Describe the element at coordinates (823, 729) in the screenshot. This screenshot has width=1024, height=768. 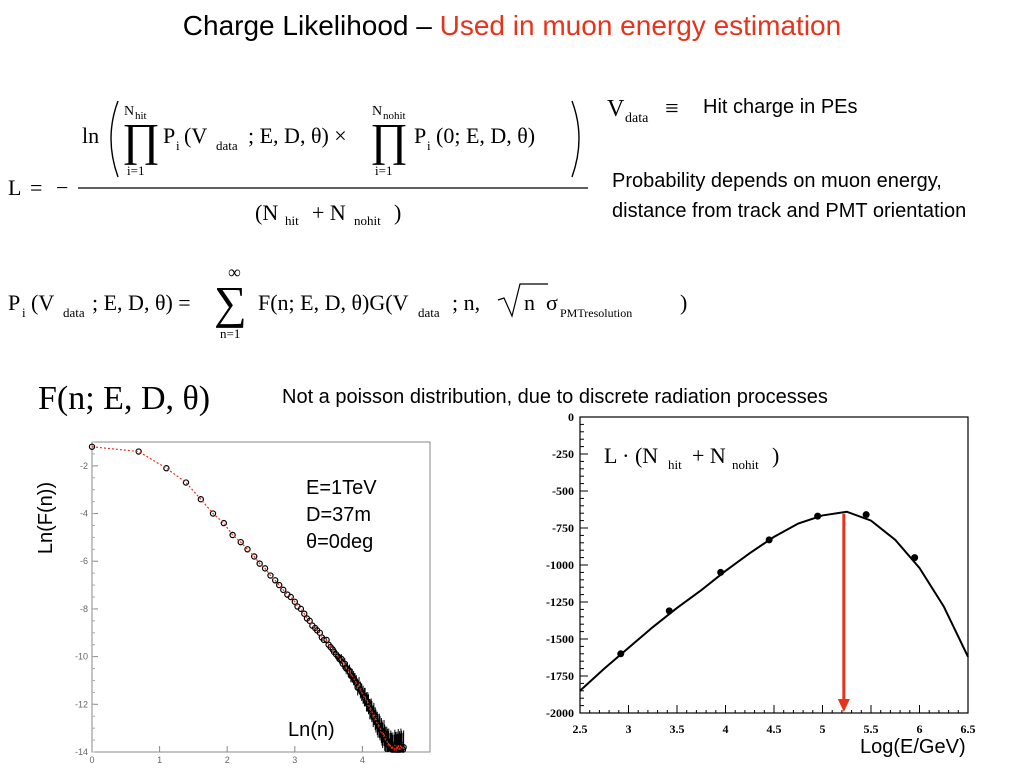
I see `x-tick-label: 5` at that location.